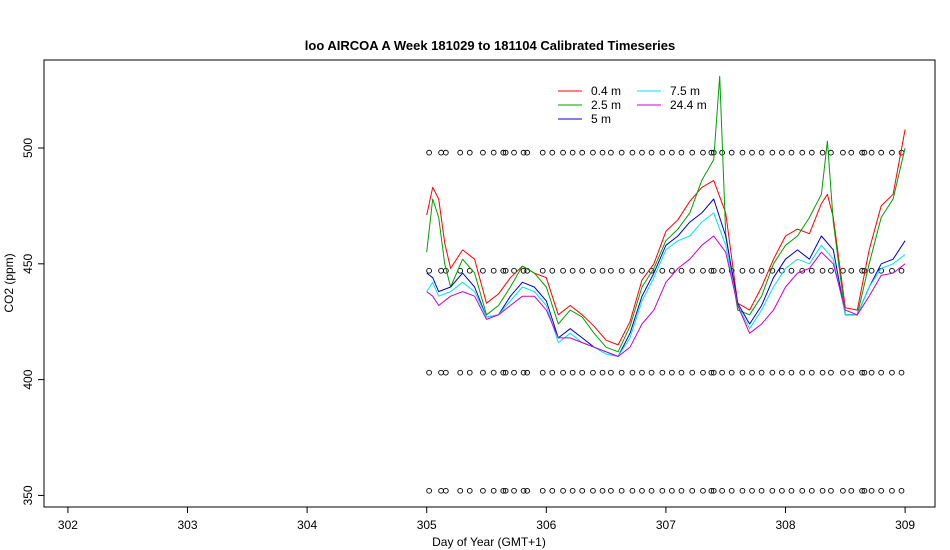  What do you see at coordinates (28, 263) in the screenshot?
I see `y-tick-label: 450` at bounding box center [28, 263].